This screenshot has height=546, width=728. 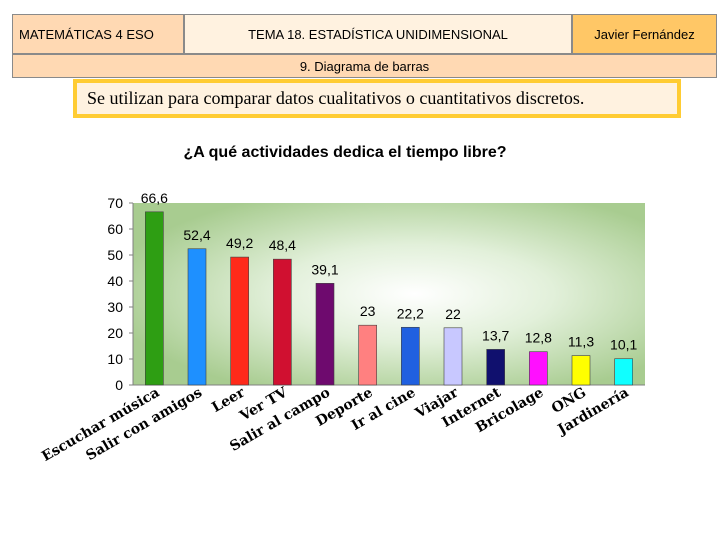 I want to click on section-title: 9. Diagrama de barras, so click(x=364, y=66).